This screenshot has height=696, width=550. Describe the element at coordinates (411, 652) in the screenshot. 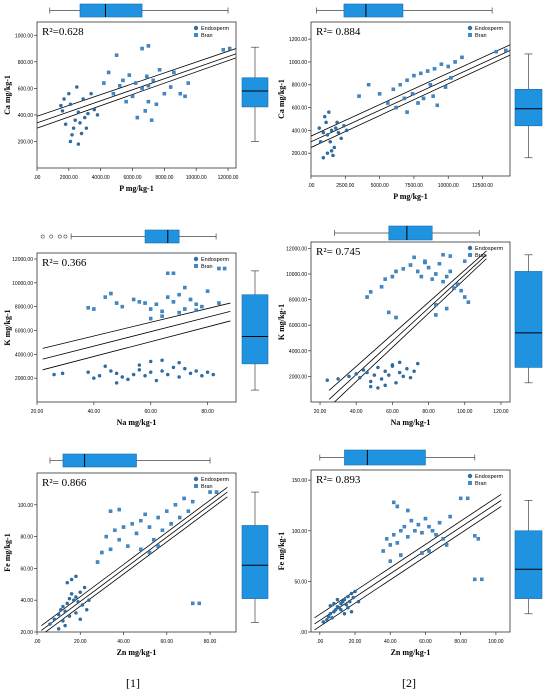

I see `x-axis-label: Zn mg/kg-1` at that location.